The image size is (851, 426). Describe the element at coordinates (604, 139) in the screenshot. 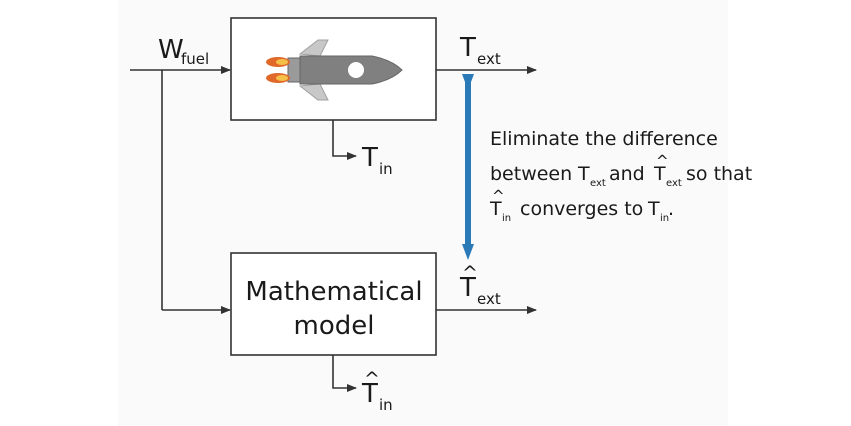

I see `description-line1: Eliminate the difference` at that location.